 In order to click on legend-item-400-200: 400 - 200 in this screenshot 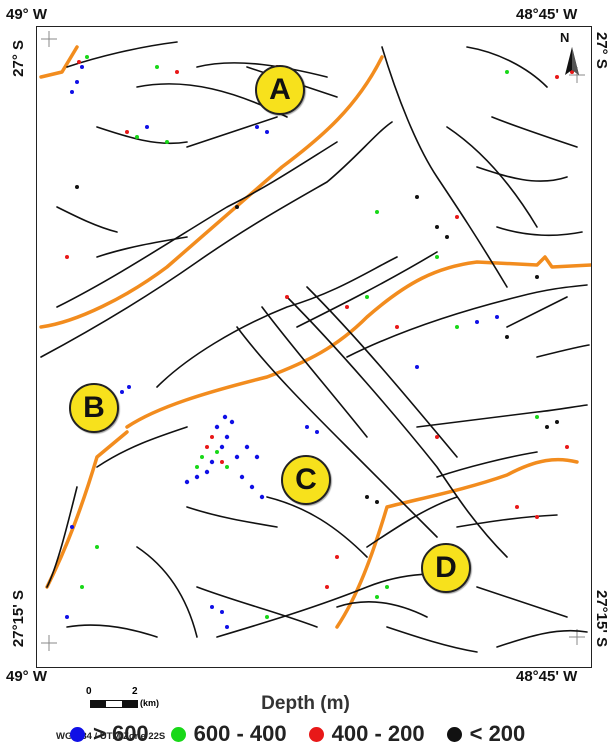, I will do `click(366, 734)`.